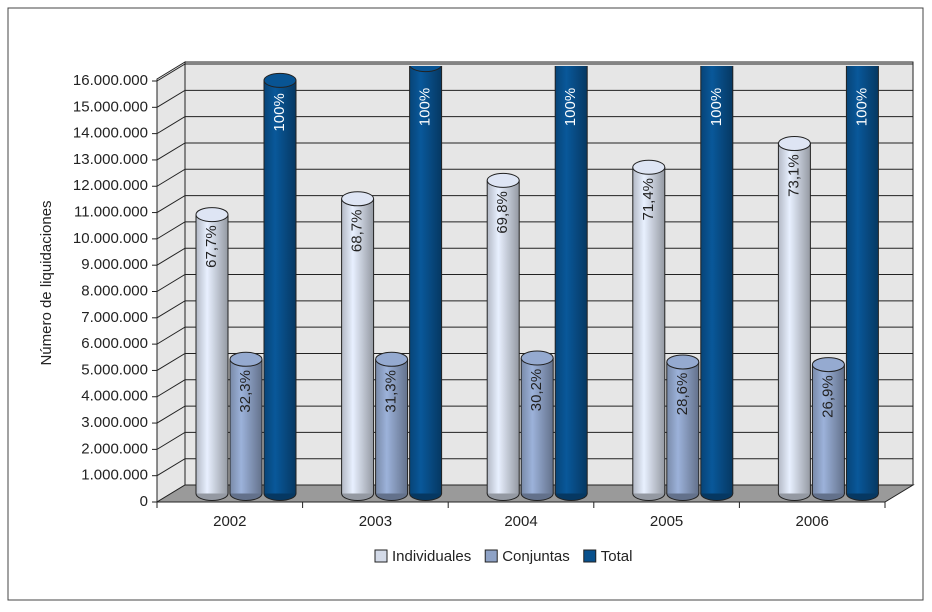 The image size is (932, 612). Describe the element at coordinates (682, 394) in the screenshot. I see `share-label: 28,6%` at that location.